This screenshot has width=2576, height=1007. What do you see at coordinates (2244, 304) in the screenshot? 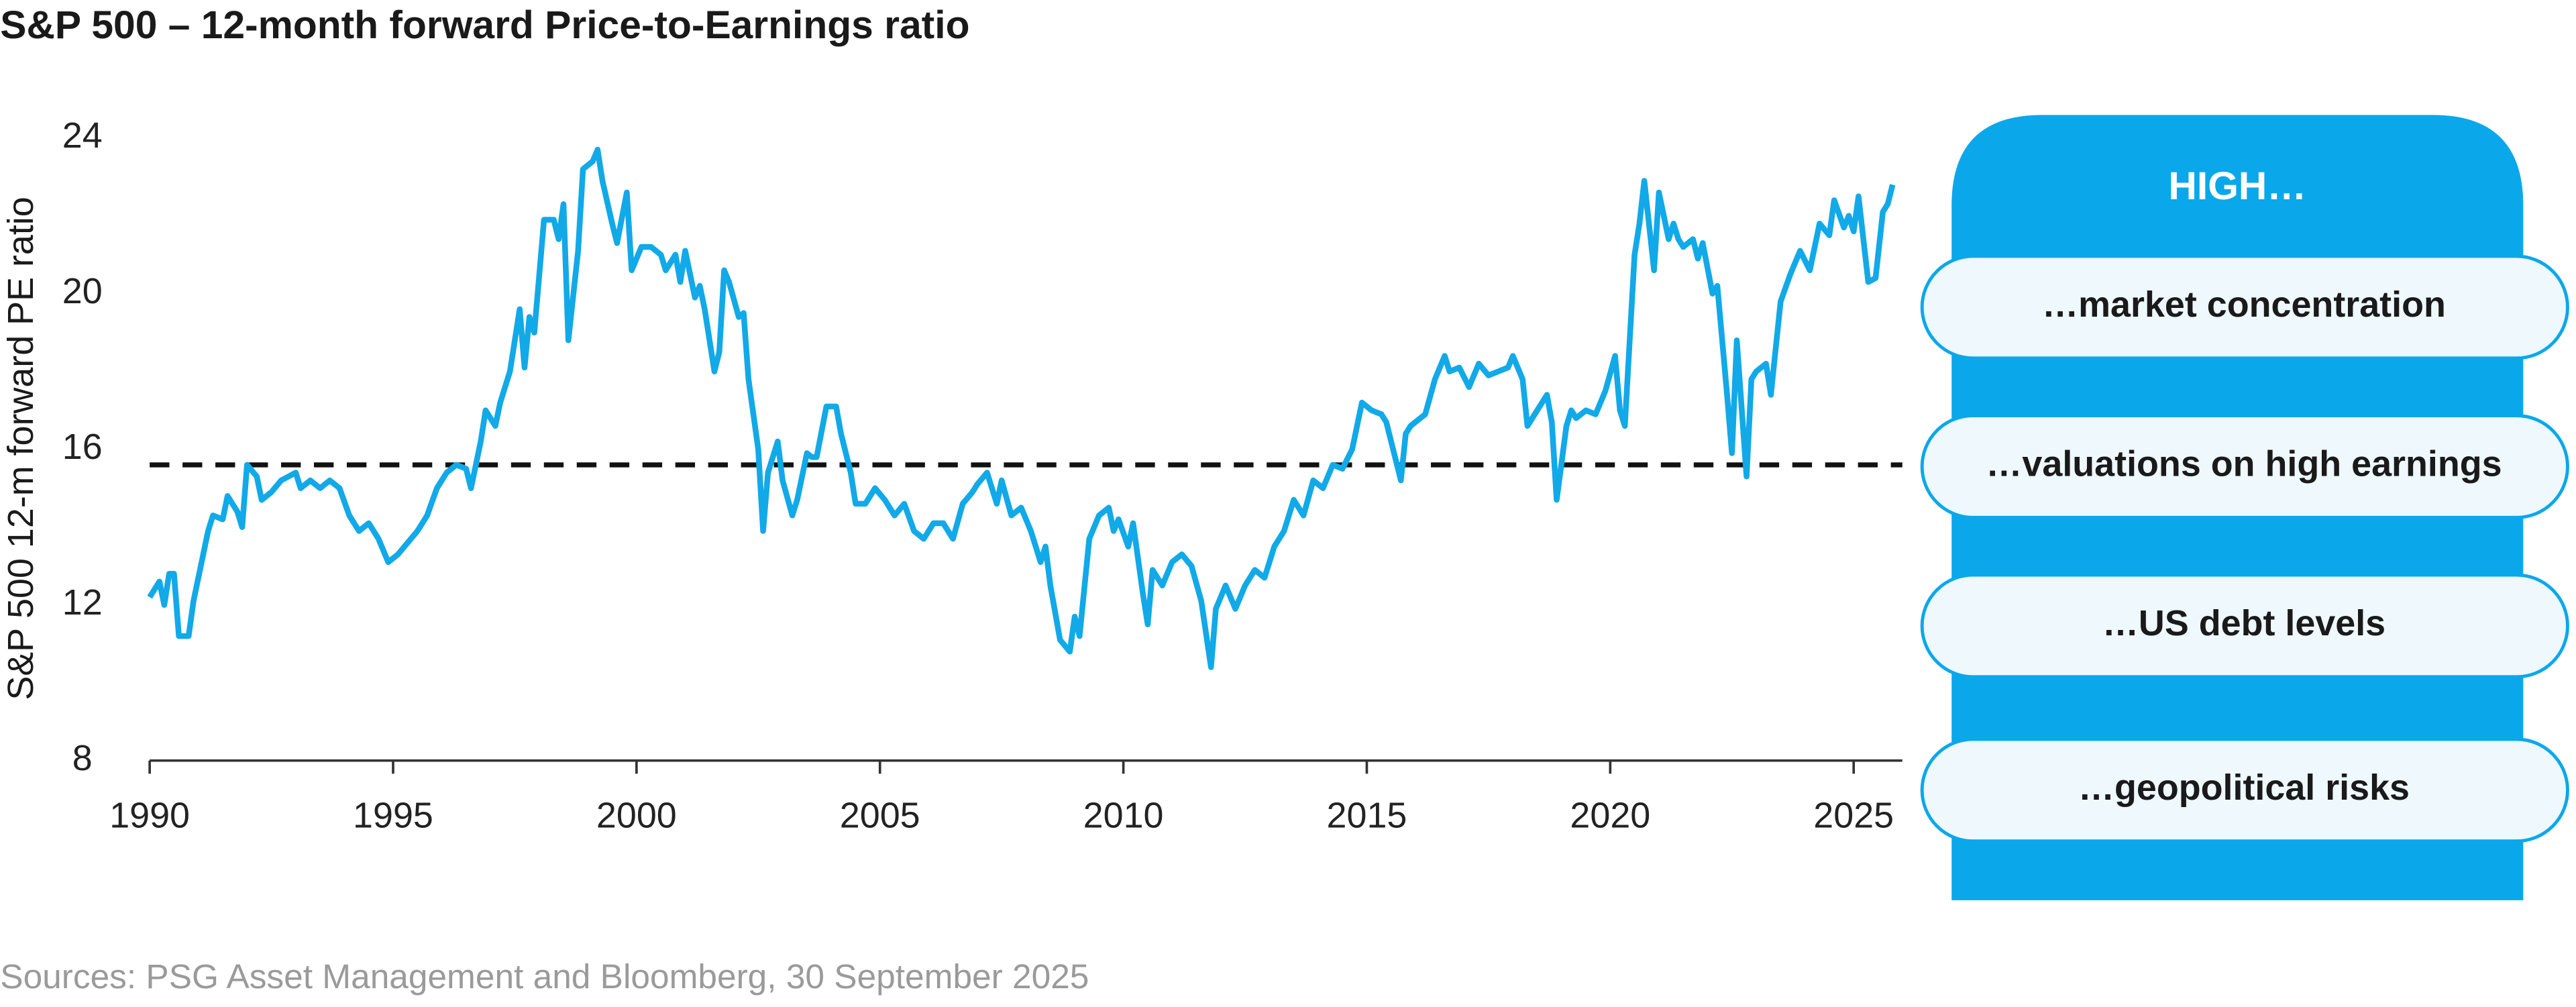
I see `panel-item-text: …market concentration` at bounding box center [2244, 304].